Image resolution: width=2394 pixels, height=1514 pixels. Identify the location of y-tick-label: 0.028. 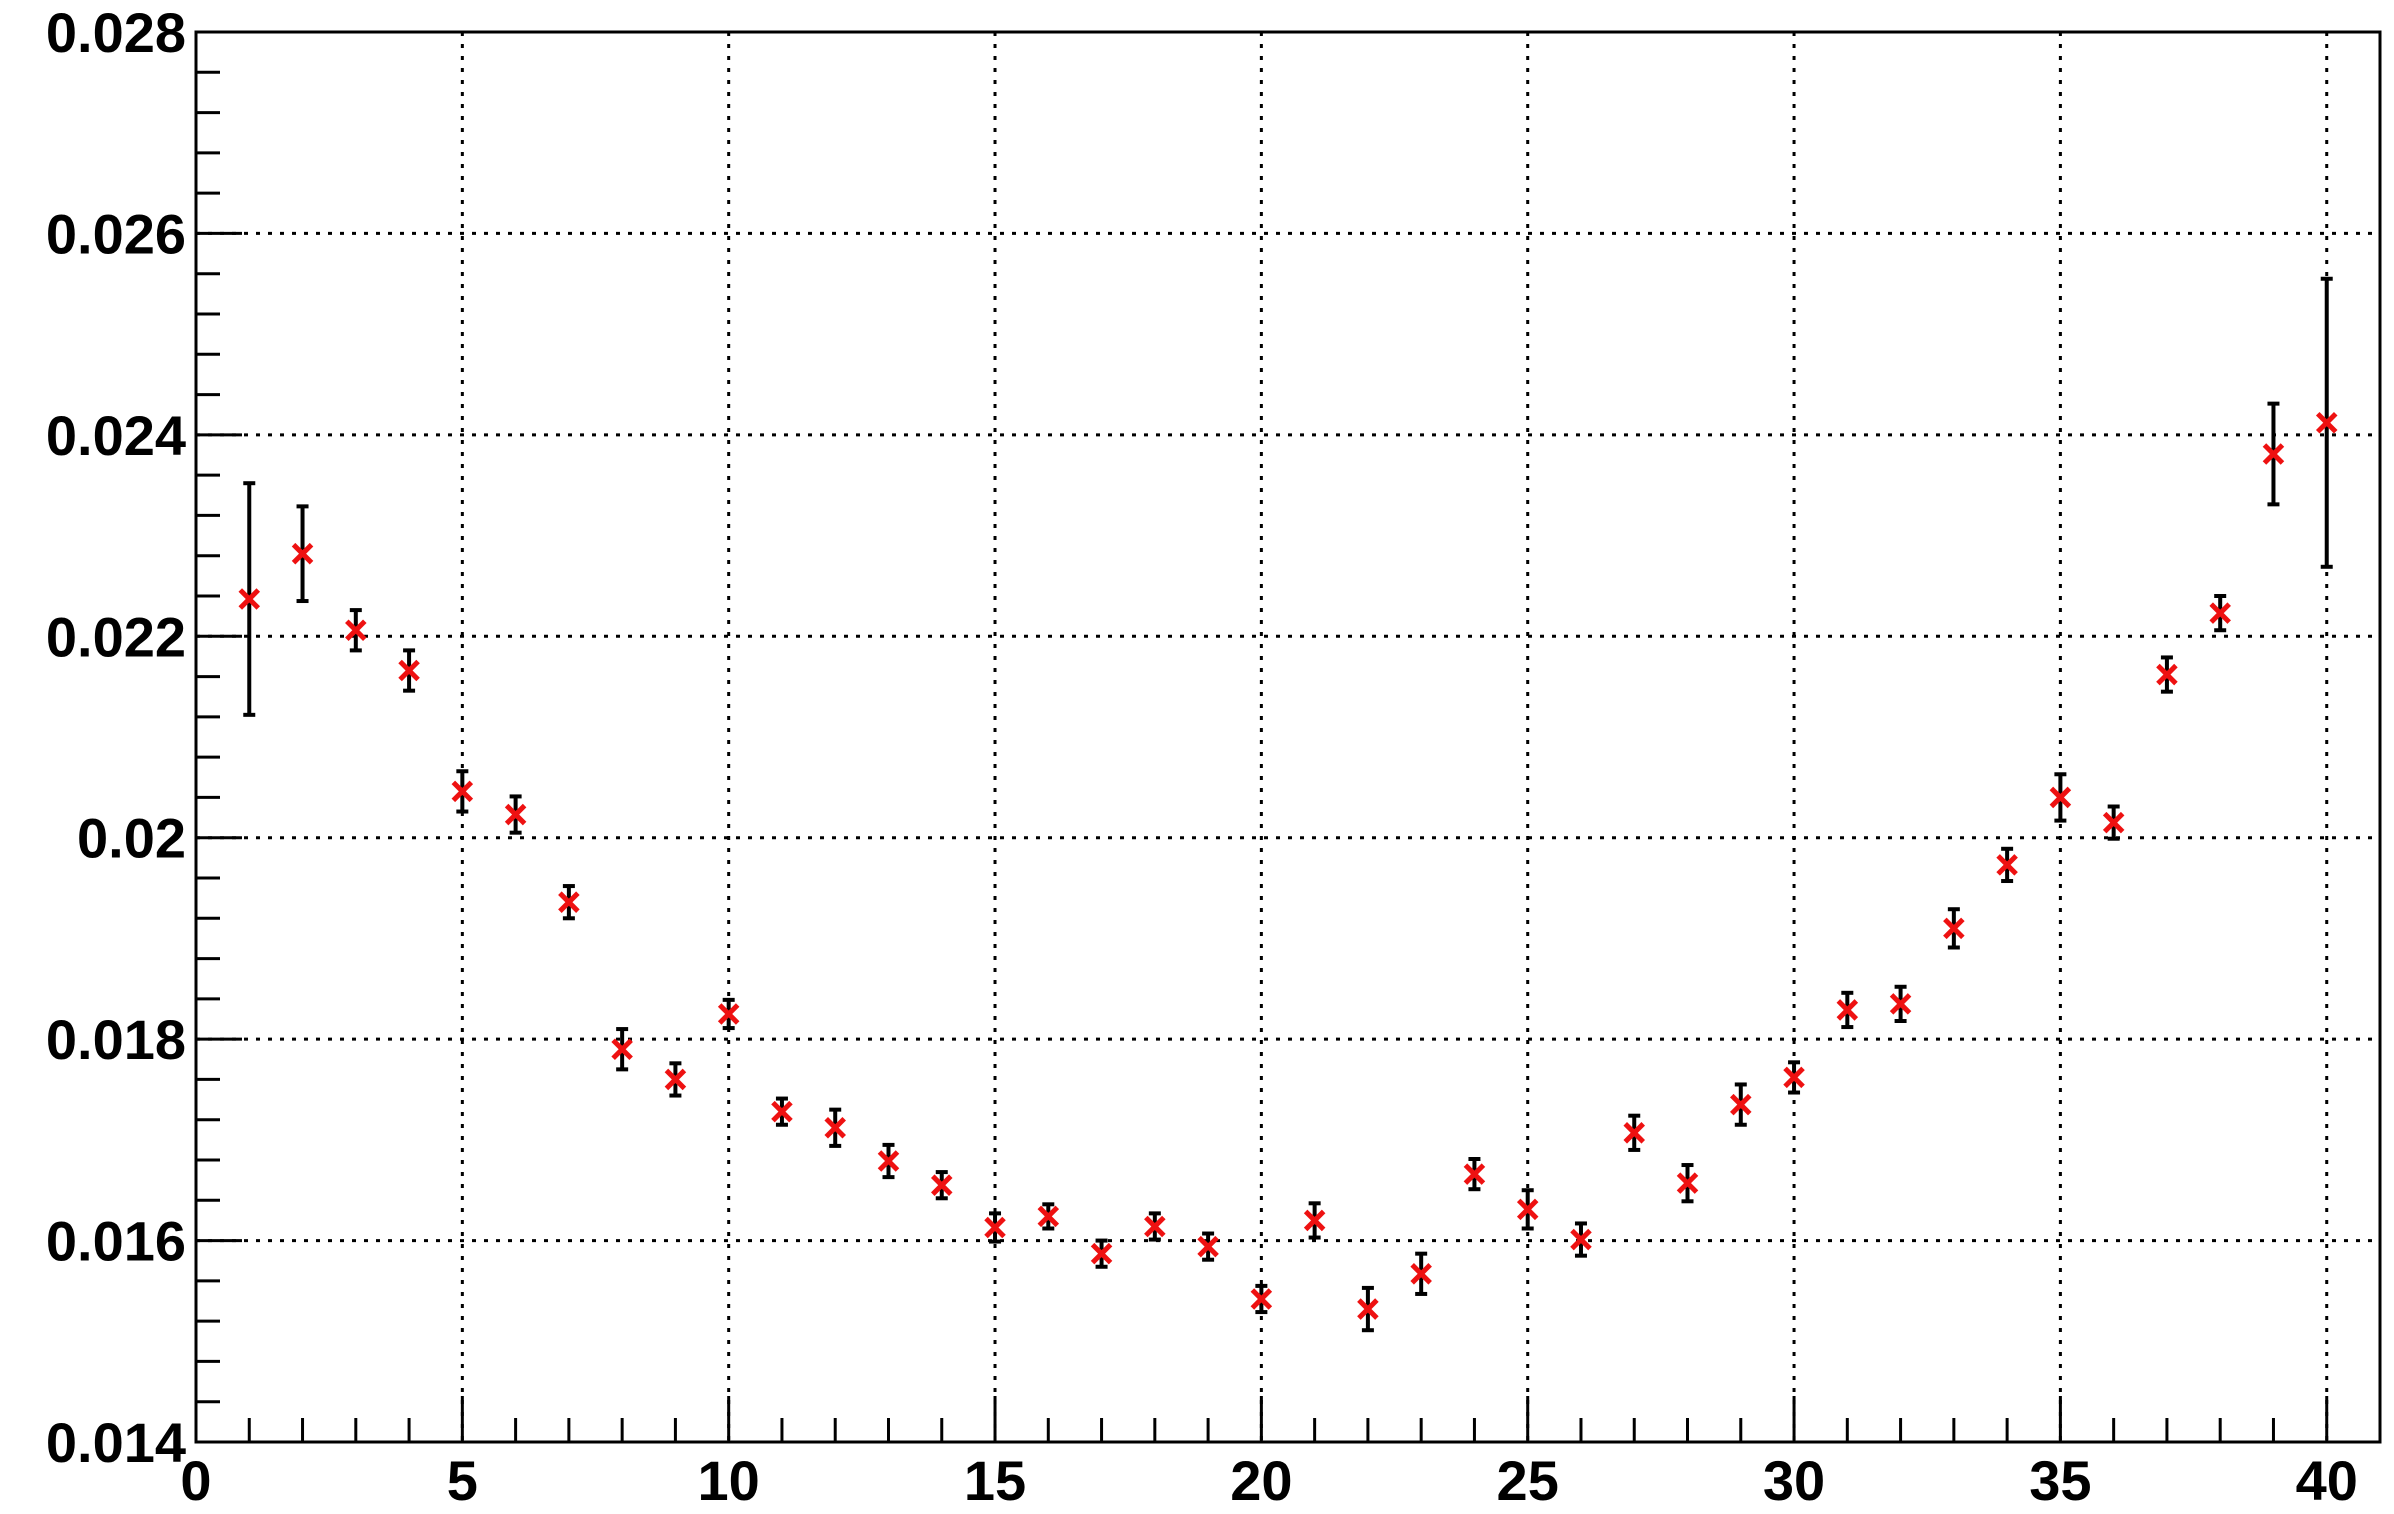
(116, 32).